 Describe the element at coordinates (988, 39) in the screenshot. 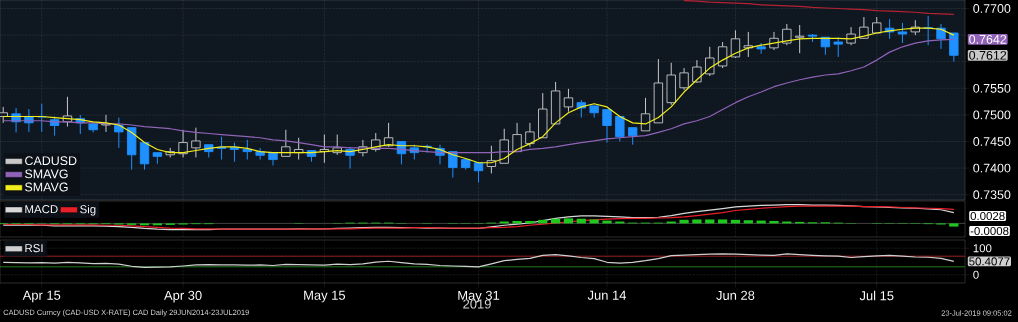

I see `data-label: 0.7642` at that location.